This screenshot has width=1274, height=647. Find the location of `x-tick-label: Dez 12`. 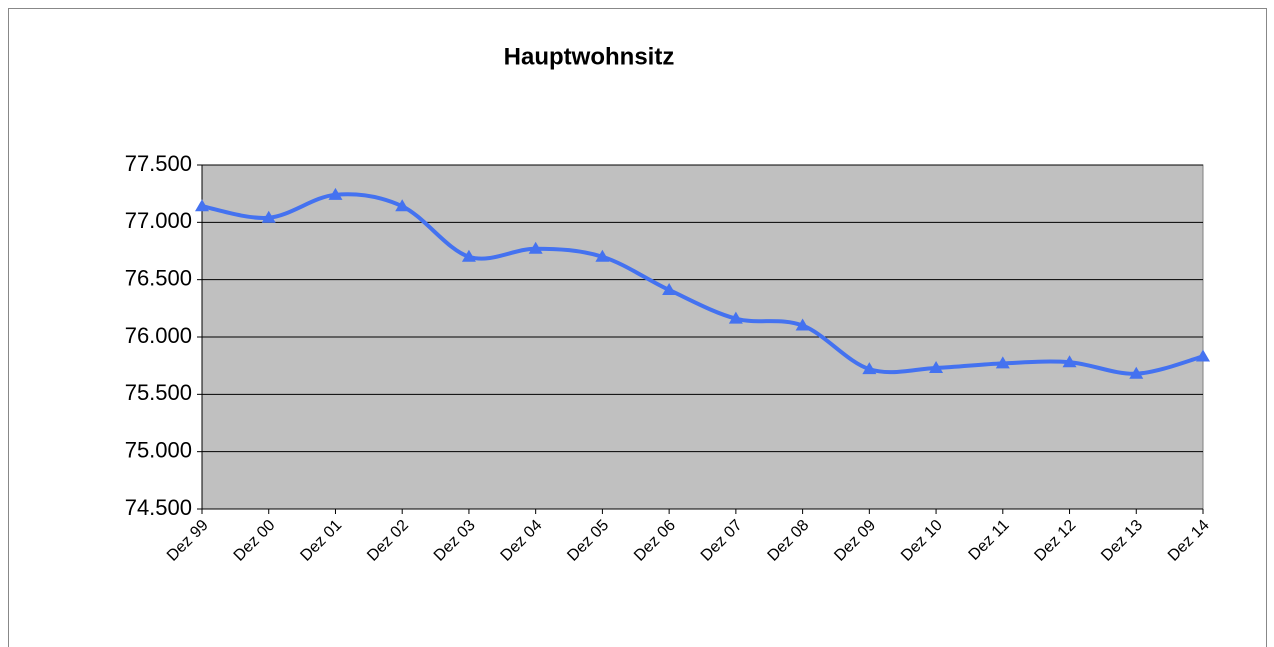

x-tick-label: Dez 12 is located at coordinates (1055, 541).